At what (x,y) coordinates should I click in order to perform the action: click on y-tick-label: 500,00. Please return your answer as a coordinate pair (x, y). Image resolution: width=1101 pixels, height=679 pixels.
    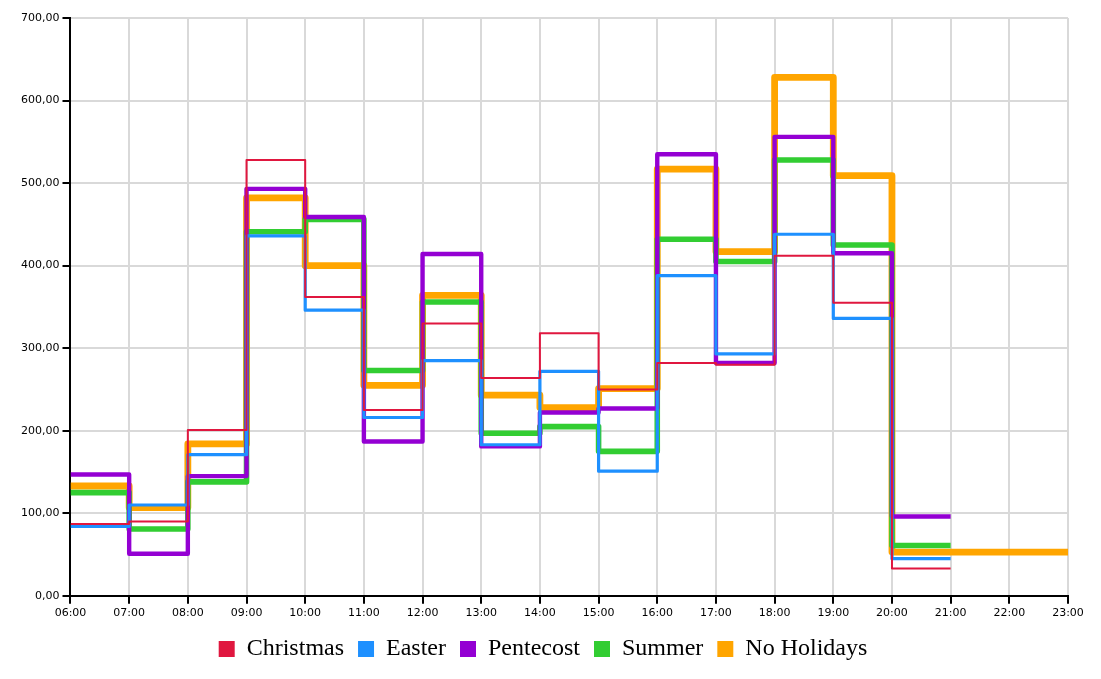
    Looking at the image, I should click on (40, 182).